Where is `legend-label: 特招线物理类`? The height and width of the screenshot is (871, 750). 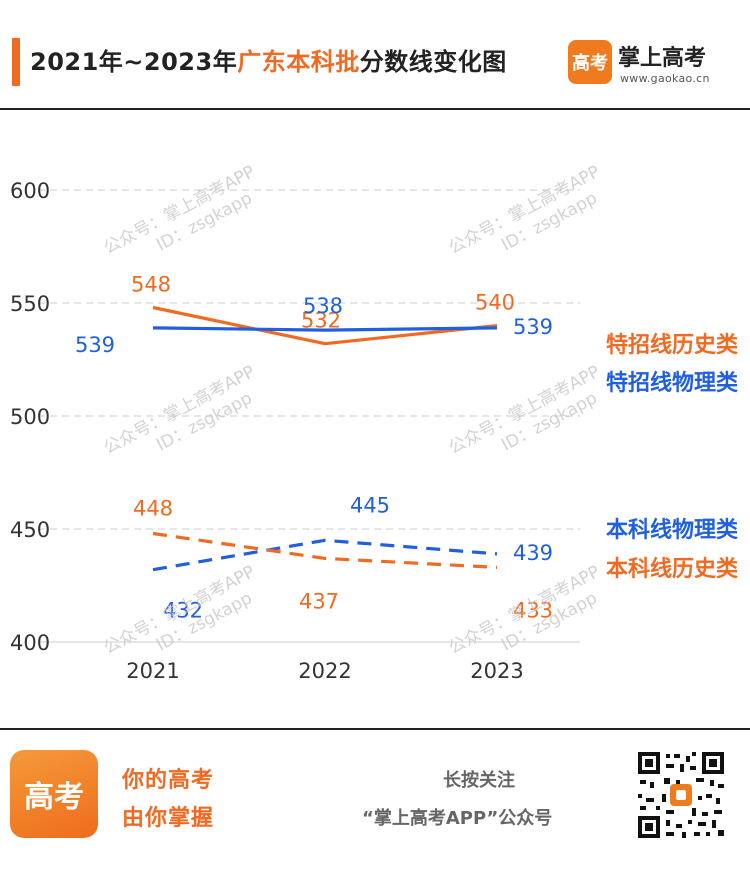 legend-label: 特招线物理类 is located at coordinates (672, 383).